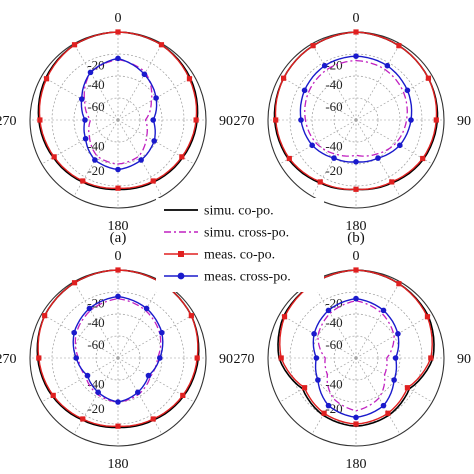 This screenshot has height=474, width=474. What do you see at coordinates (239, 255) in the screenshot?
I see `legend-label: meas. co-po.` at bounding box center [239, 255].